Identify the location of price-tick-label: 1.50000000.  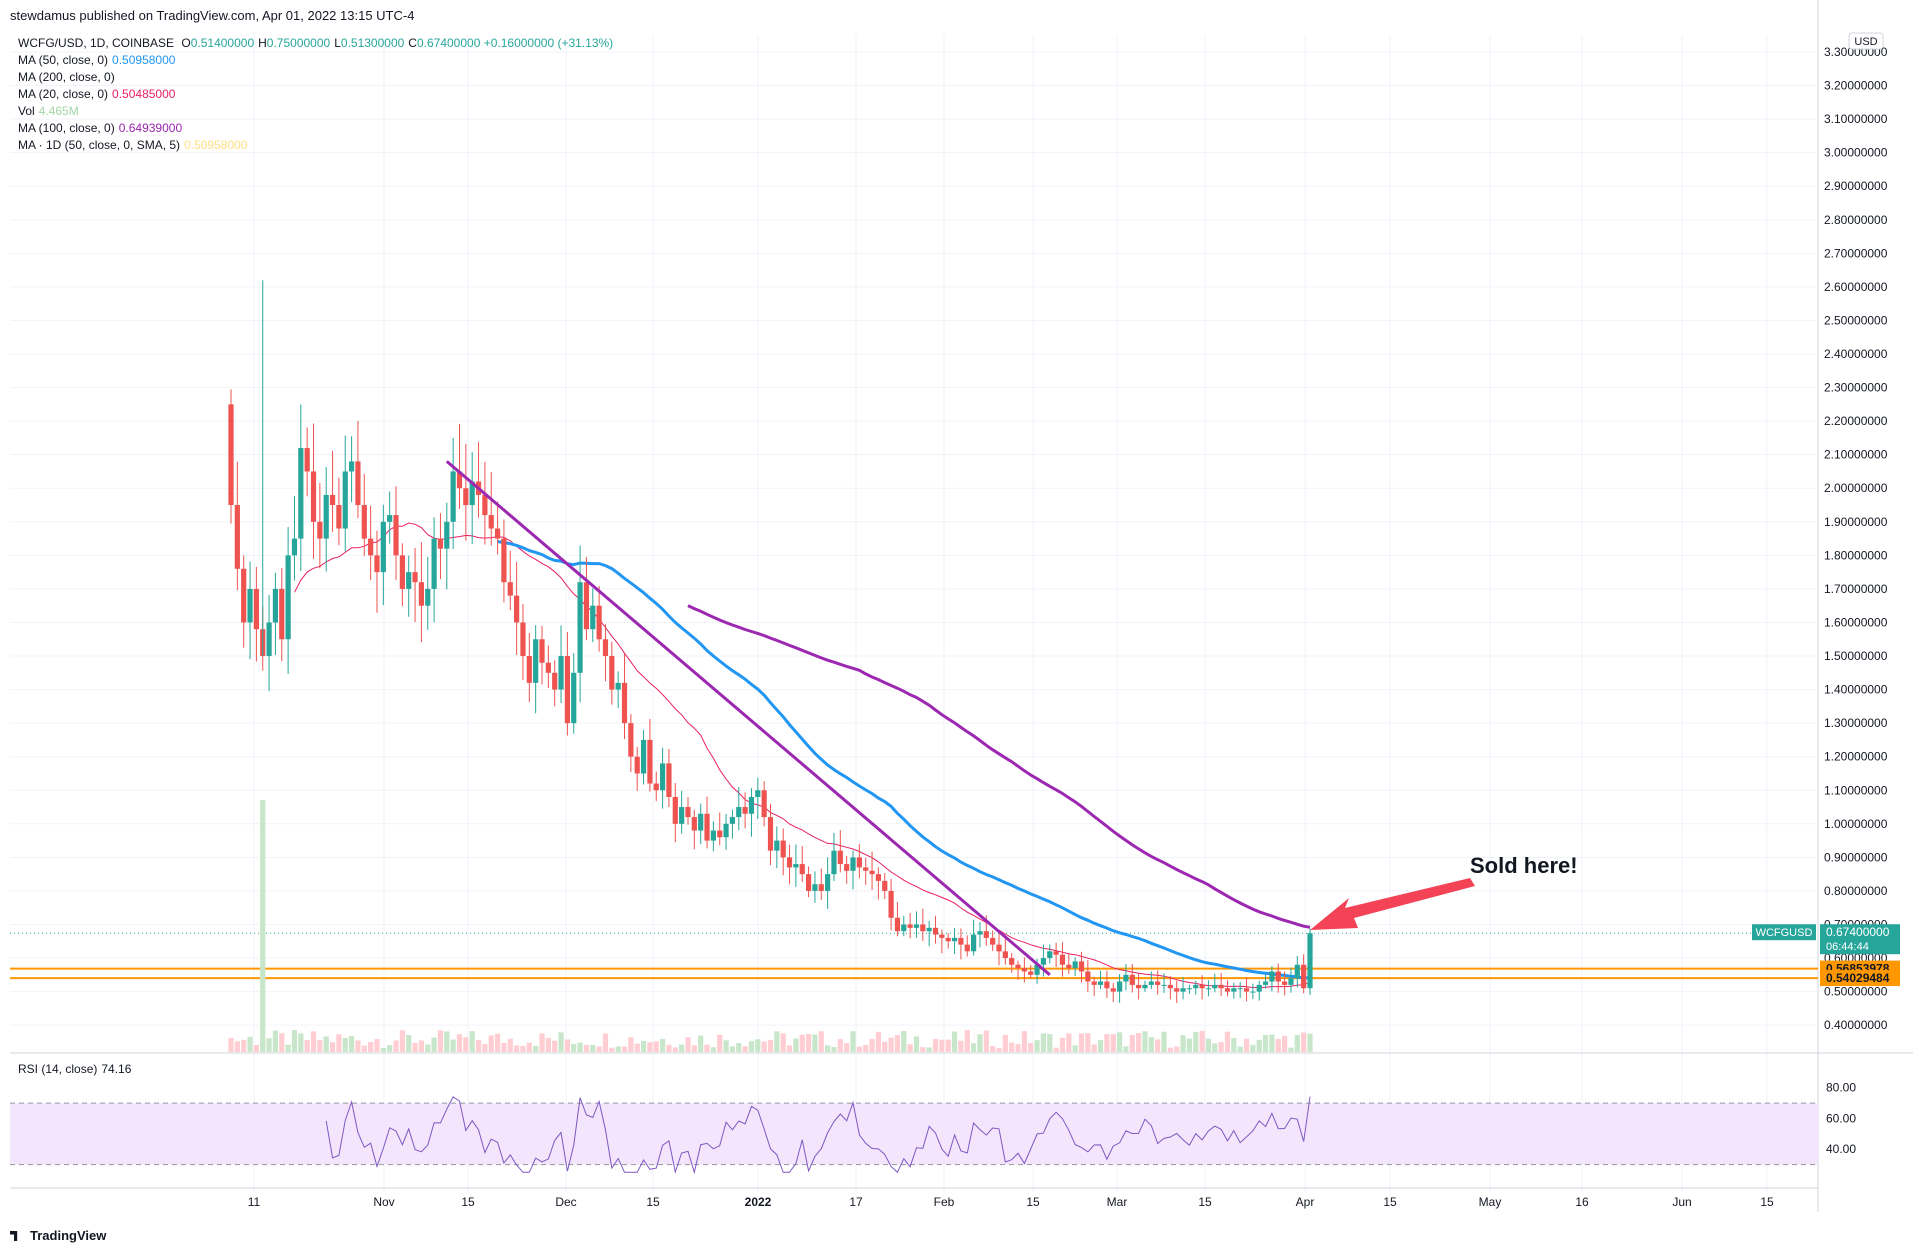
(1856, 656).